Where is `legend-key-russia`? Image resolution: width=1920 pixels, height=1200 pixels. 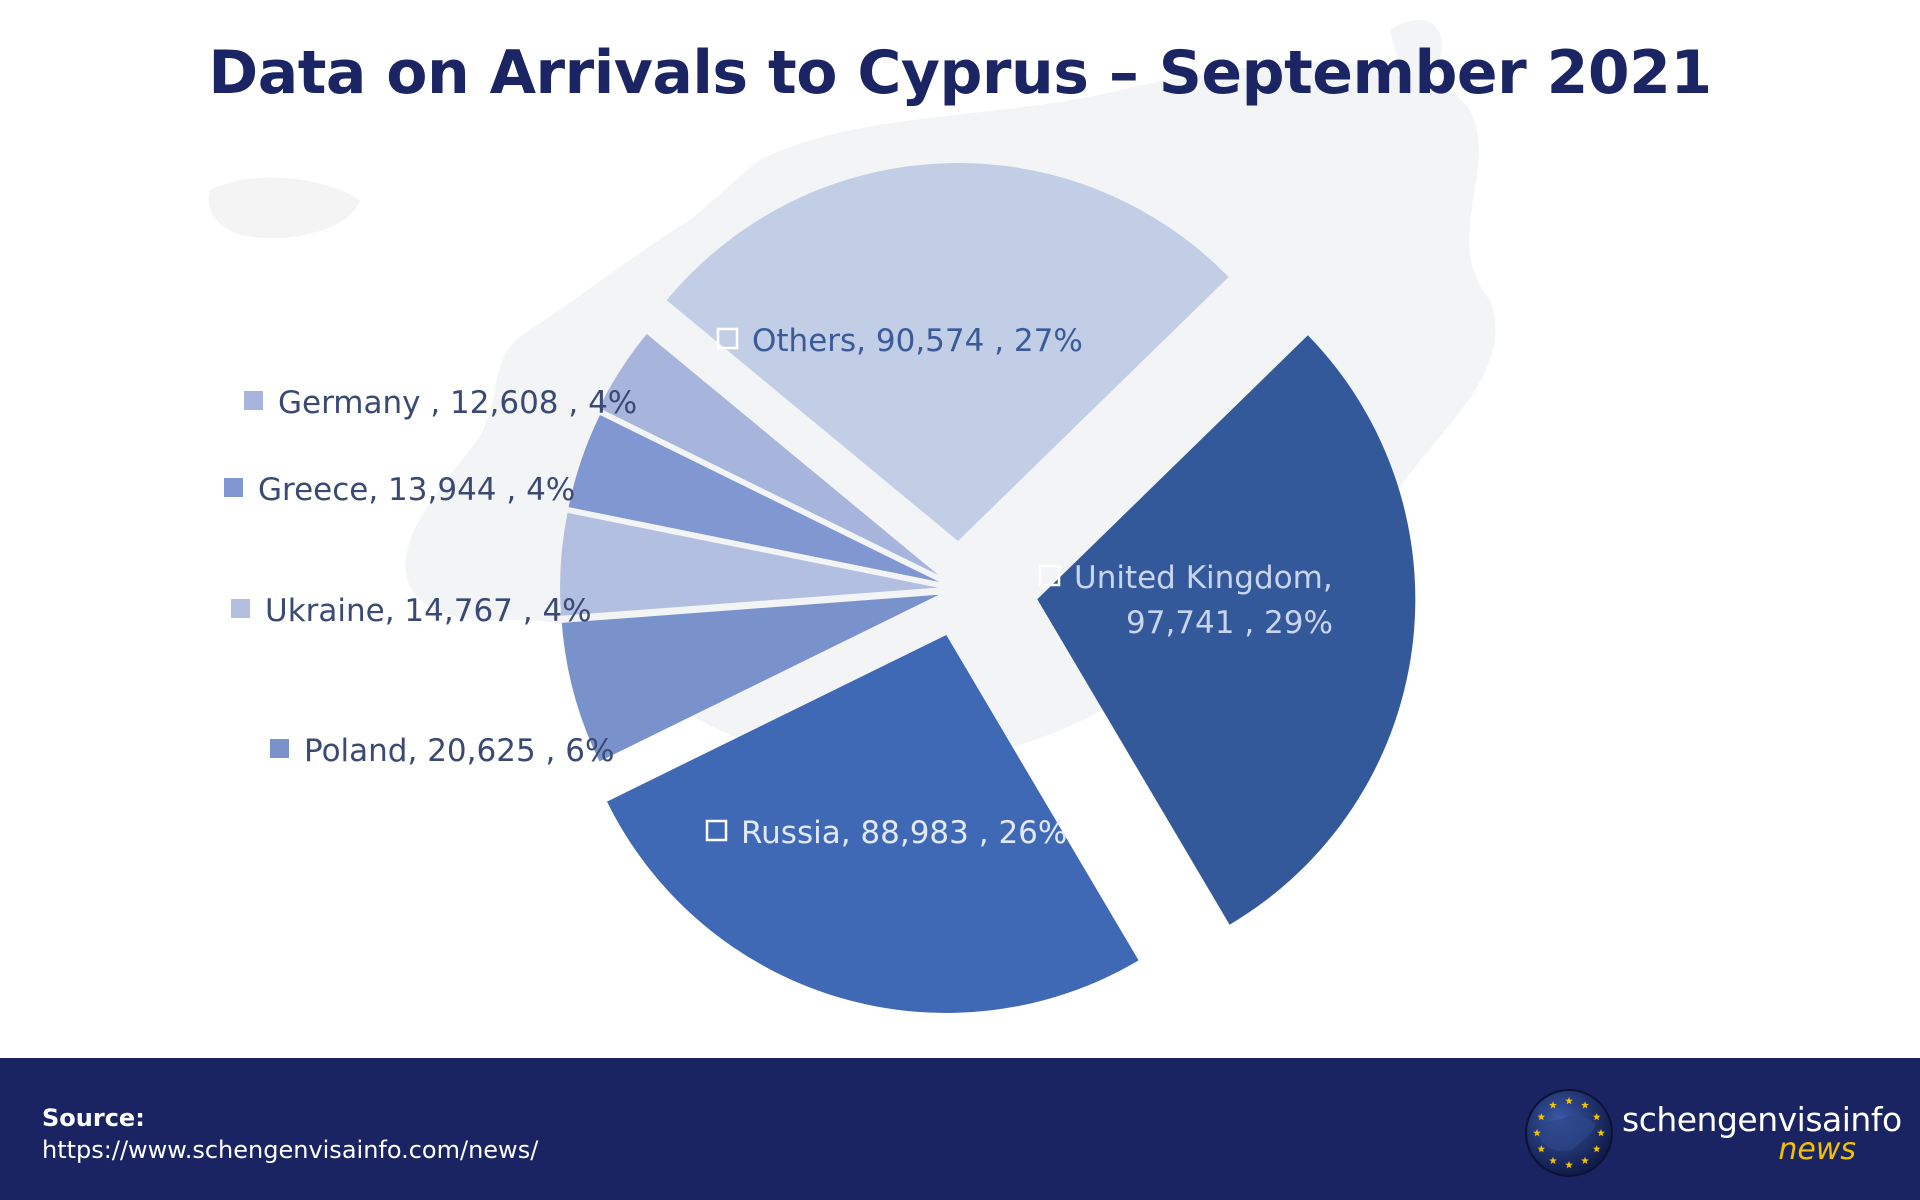 legend-key-russia is located at coordinates (716, 830).